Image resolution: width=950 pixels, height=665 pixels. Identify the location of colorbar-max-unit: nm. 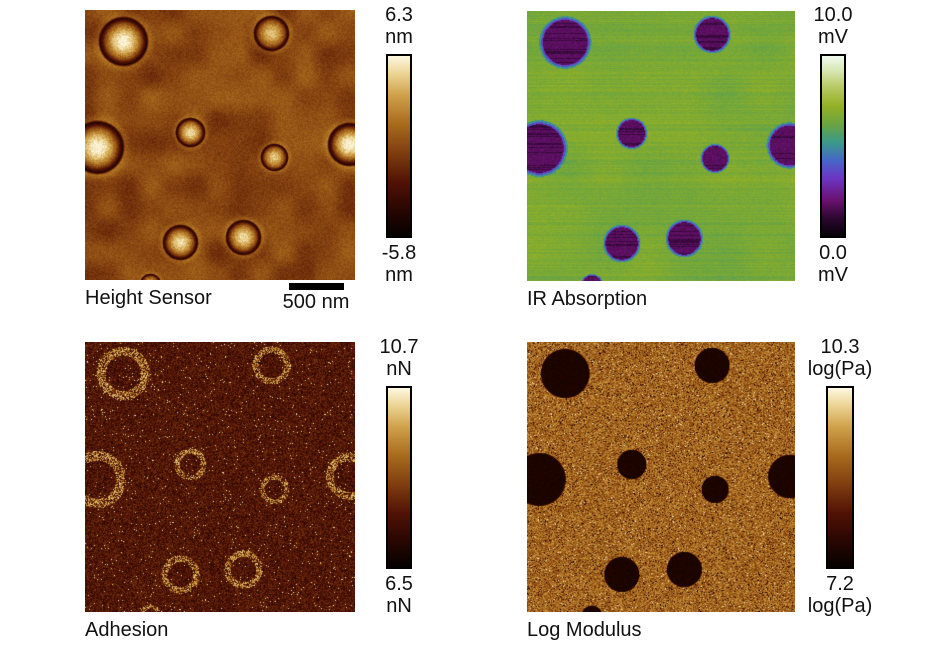
(399, 37).